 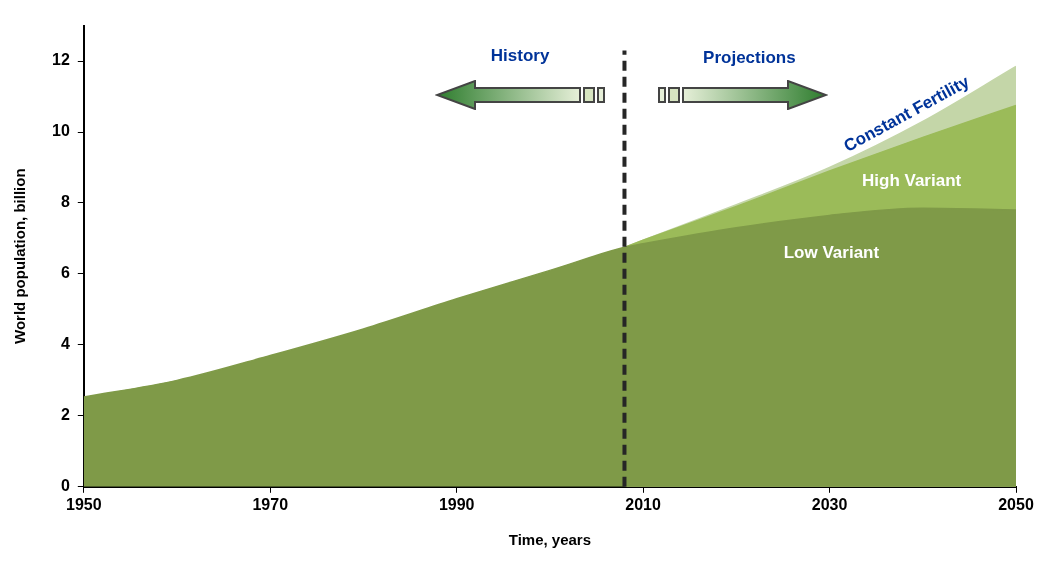 What do you see at coordinates (61, 131) in the screenshot?
I see `y-tick-label: 10` at bounding box center [61, 131].